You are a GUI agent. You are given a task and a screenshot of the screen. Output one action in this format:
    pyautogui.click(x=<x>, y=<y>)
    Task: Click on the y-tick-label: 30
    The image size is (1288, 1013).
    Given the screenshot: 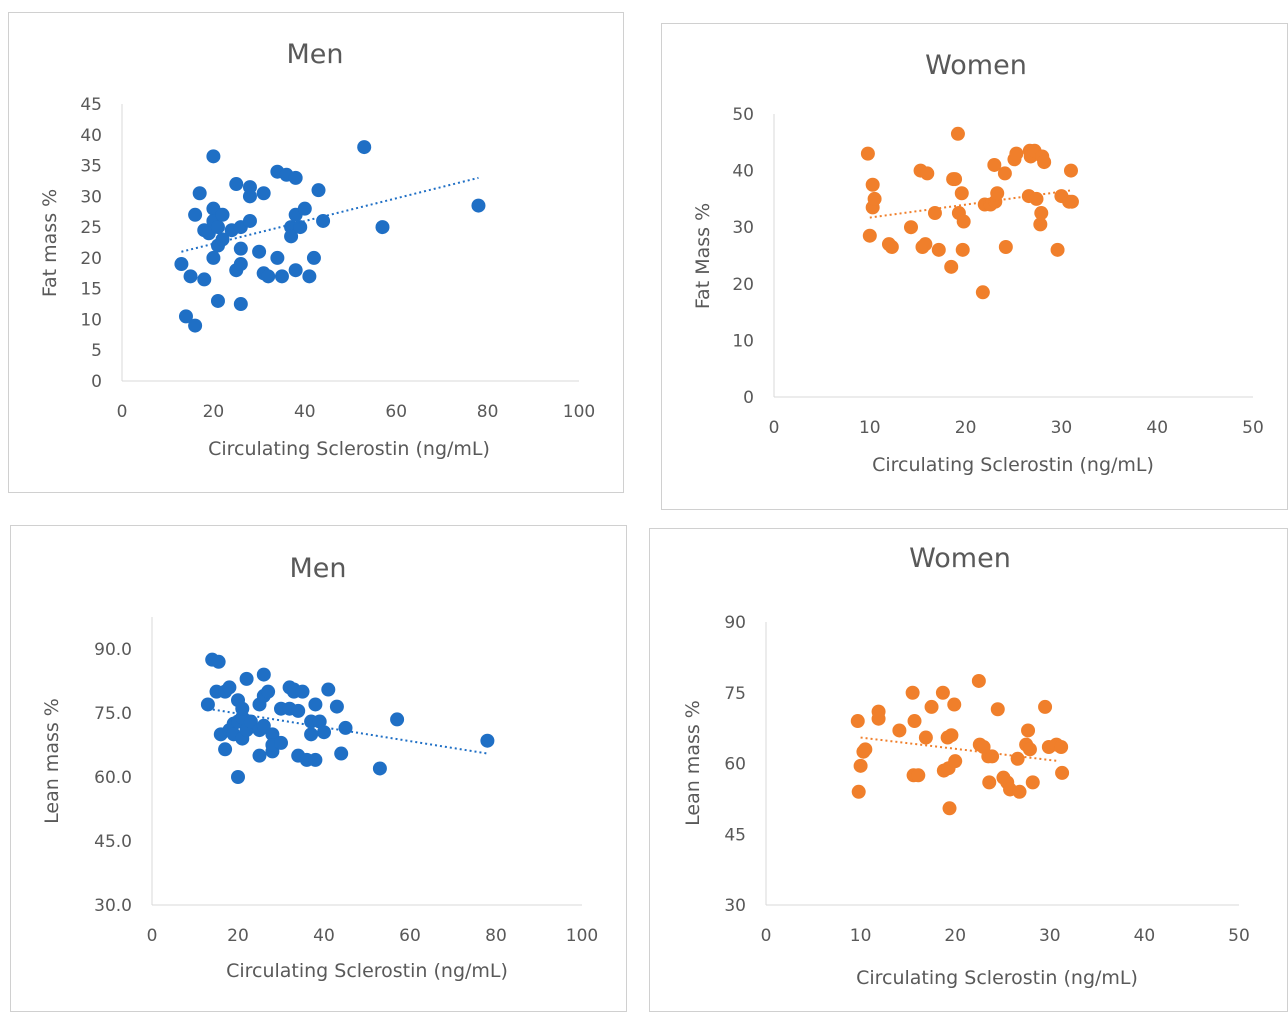 What is the action you would take?
    pyautogui.click(x=91, y=197)
    